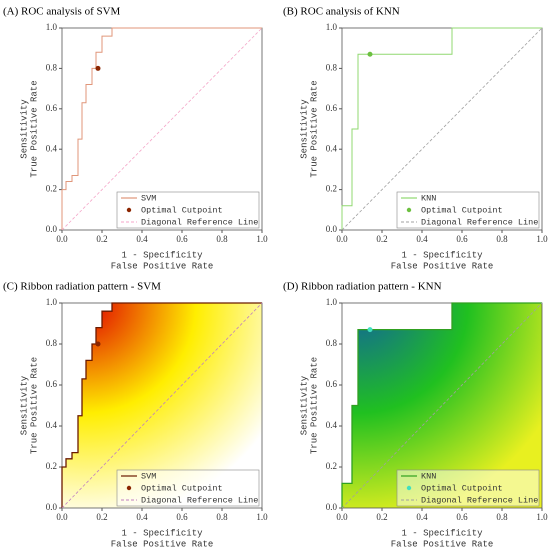 The image size is (550, 549). I want to click on chart-title: (D) Ribbon radiation pattern - KNN, so click(362, 287).